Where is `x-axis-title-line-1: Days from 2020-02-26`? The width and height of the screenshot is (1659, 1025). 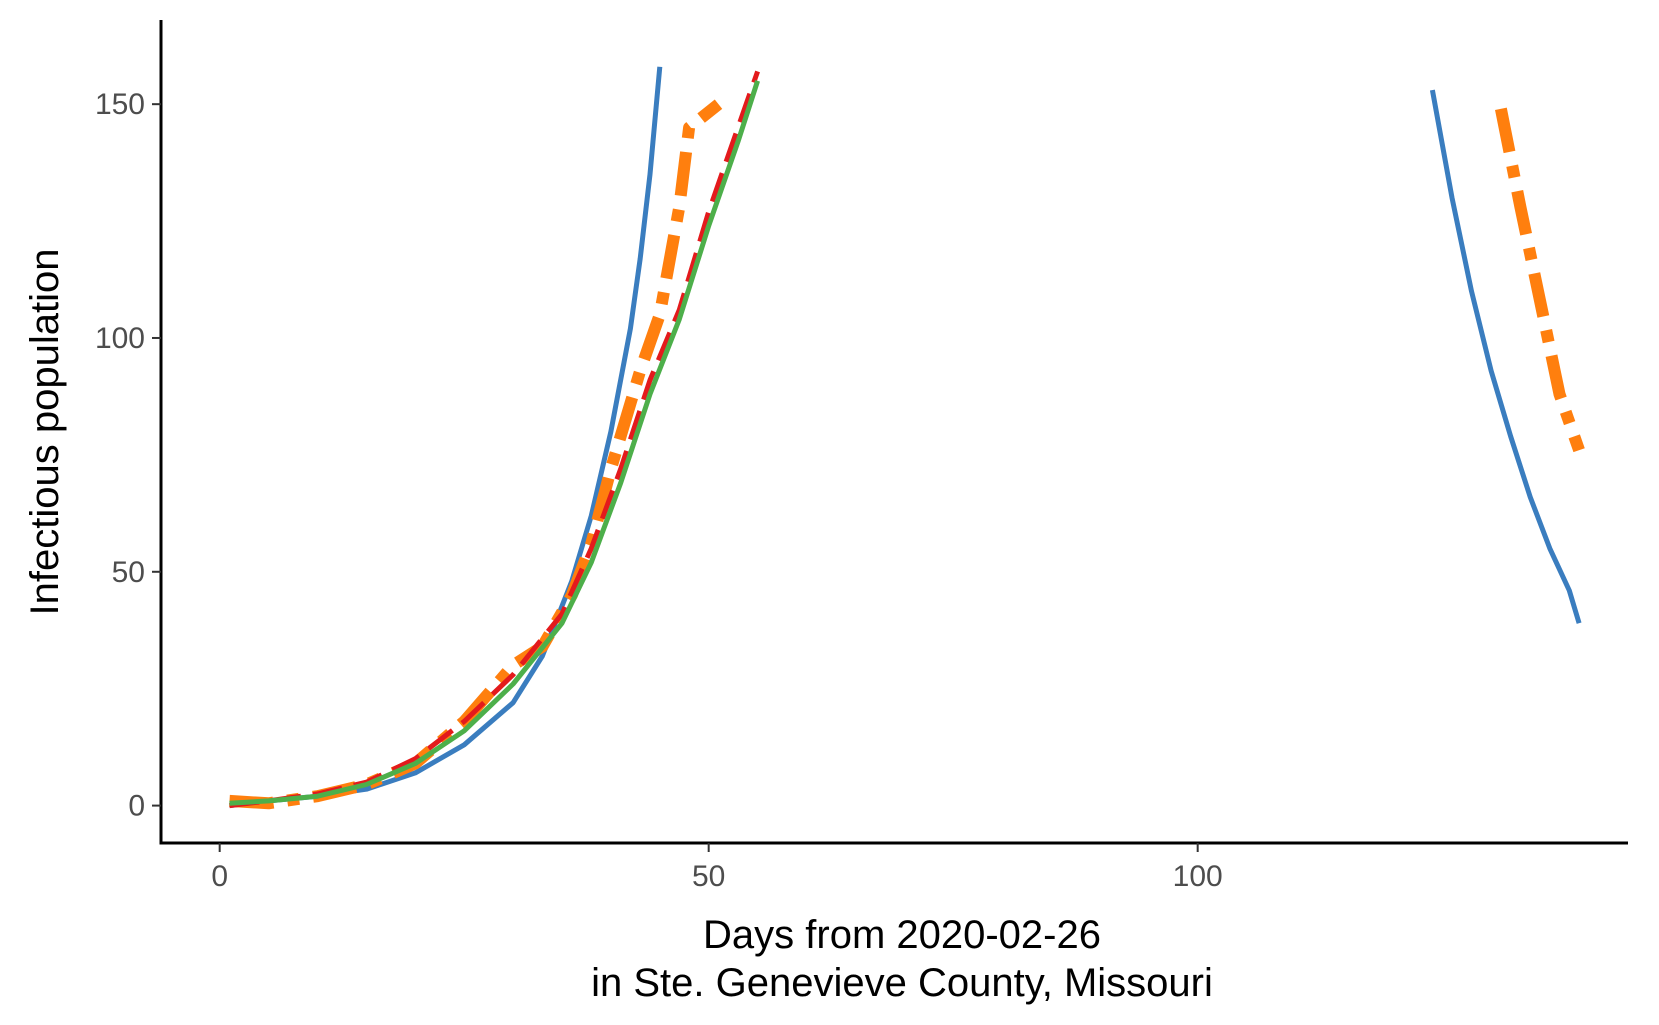
x-axis-title-line-1: Days from 2020-02-26 is located at coordinates (902, 935).